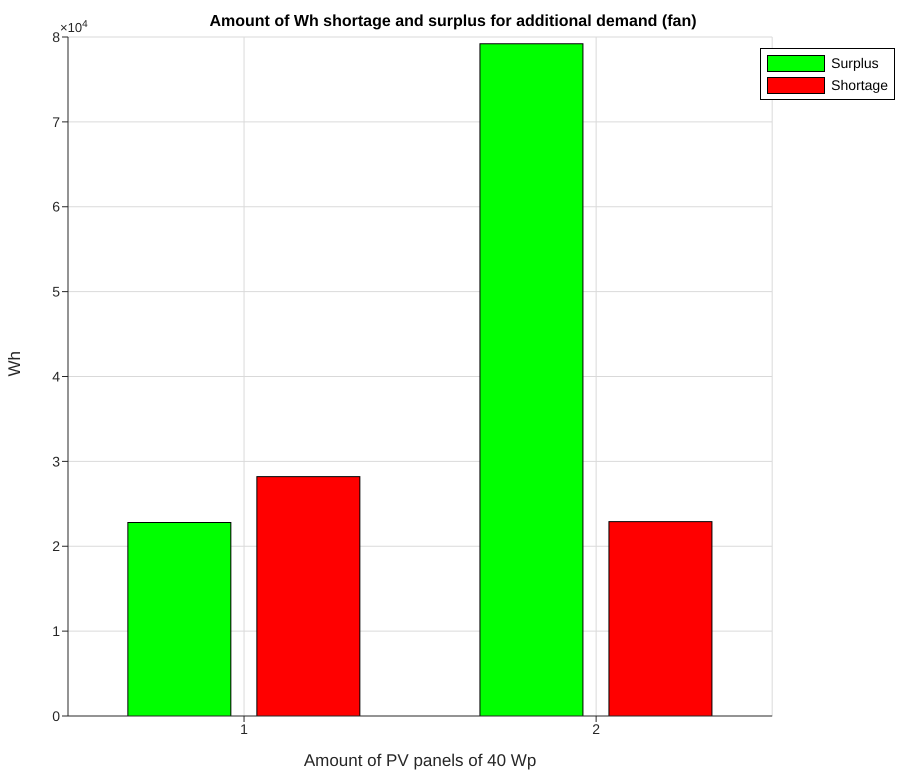 This screenshot has width=909, height=776. Describe the element at coordinates (74, 26) in the screenshot. I see `text: ×10$^{4}$` at that location.